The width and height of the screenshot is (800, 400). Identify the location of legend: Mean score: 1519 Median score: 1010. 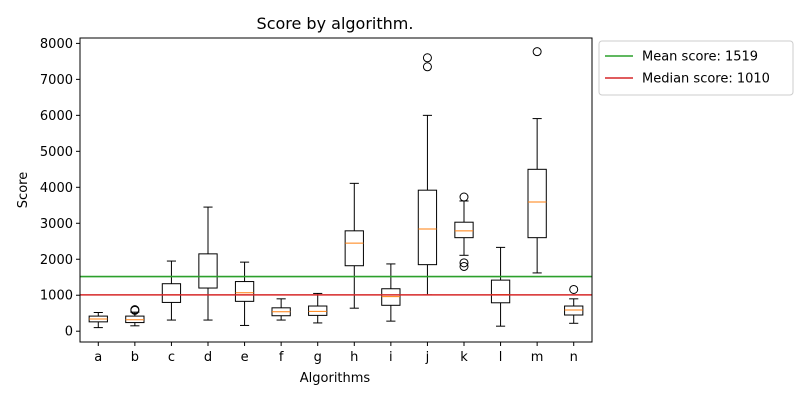
(696, 68).